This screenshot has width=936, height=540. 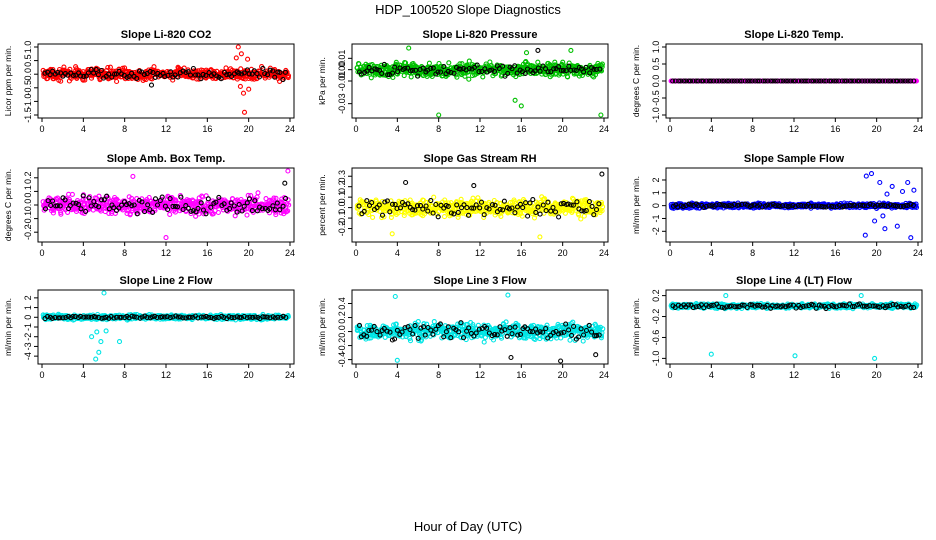 I want to click on y-tick-label: 0.2, so click(x=28, y=178).